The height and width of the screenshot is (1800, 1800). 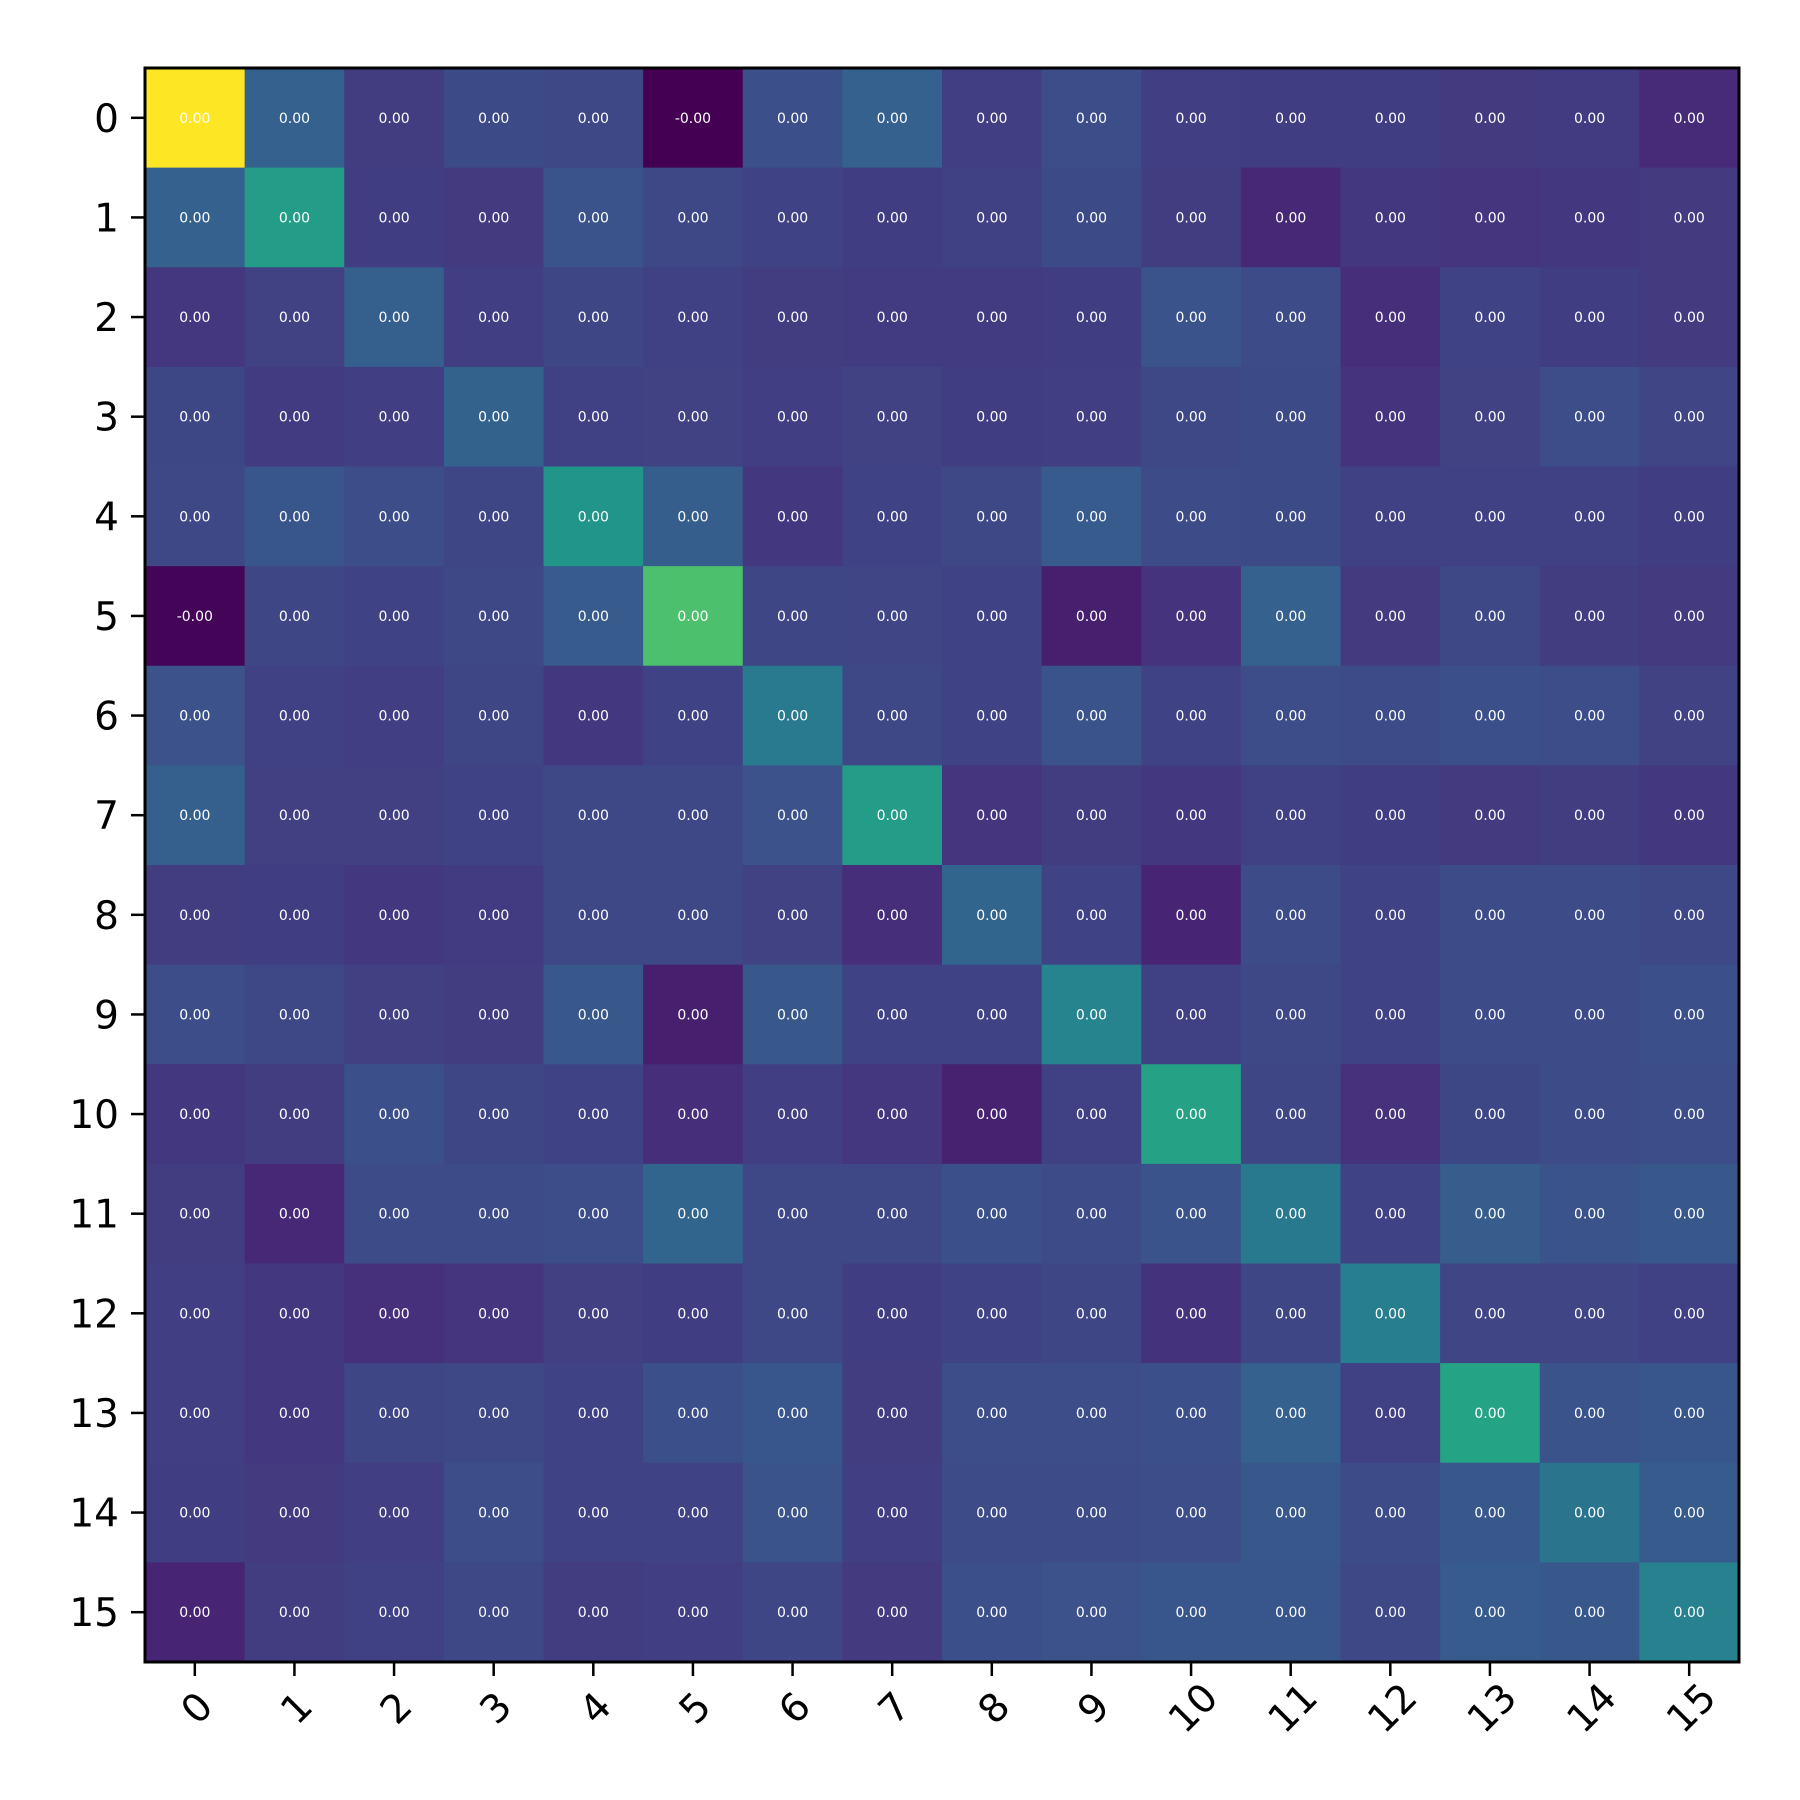 What do you see at coordinates (394, 1413) in the screenshot?
I see `heatmap-cell-r13-c2` at bounding box center [394, 1413].